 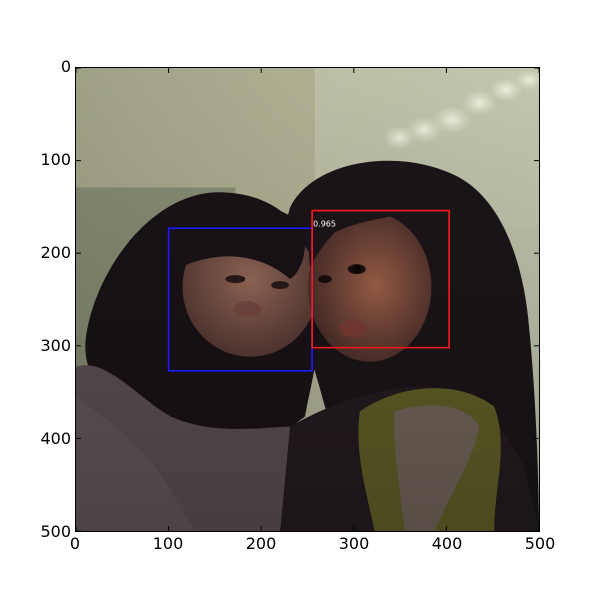 What do you see at coordinates (65, 66) in the screenshot?
I see `y-tick-label: 0` at bounding box center [65, 66].